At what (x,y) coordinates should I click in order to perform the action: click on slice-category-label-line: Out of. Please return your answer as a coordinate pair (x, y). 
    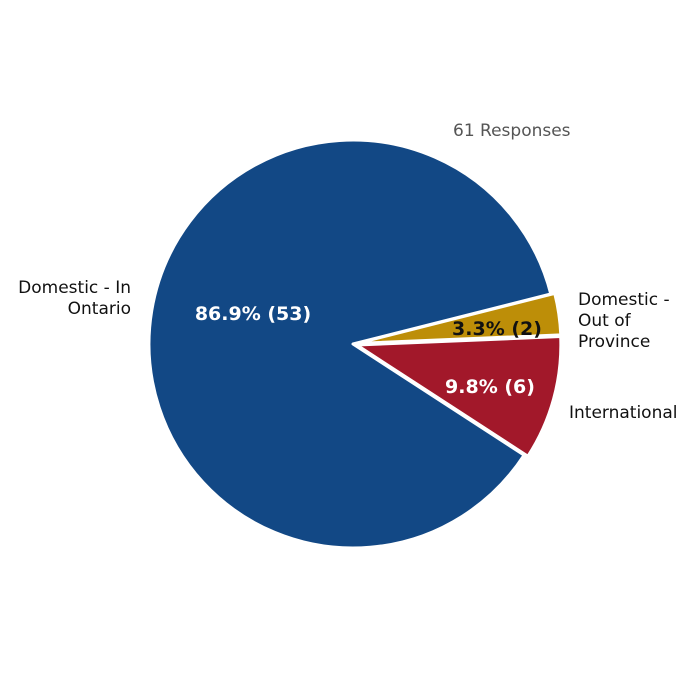
    Looking at the image, I should click on (605, 321).